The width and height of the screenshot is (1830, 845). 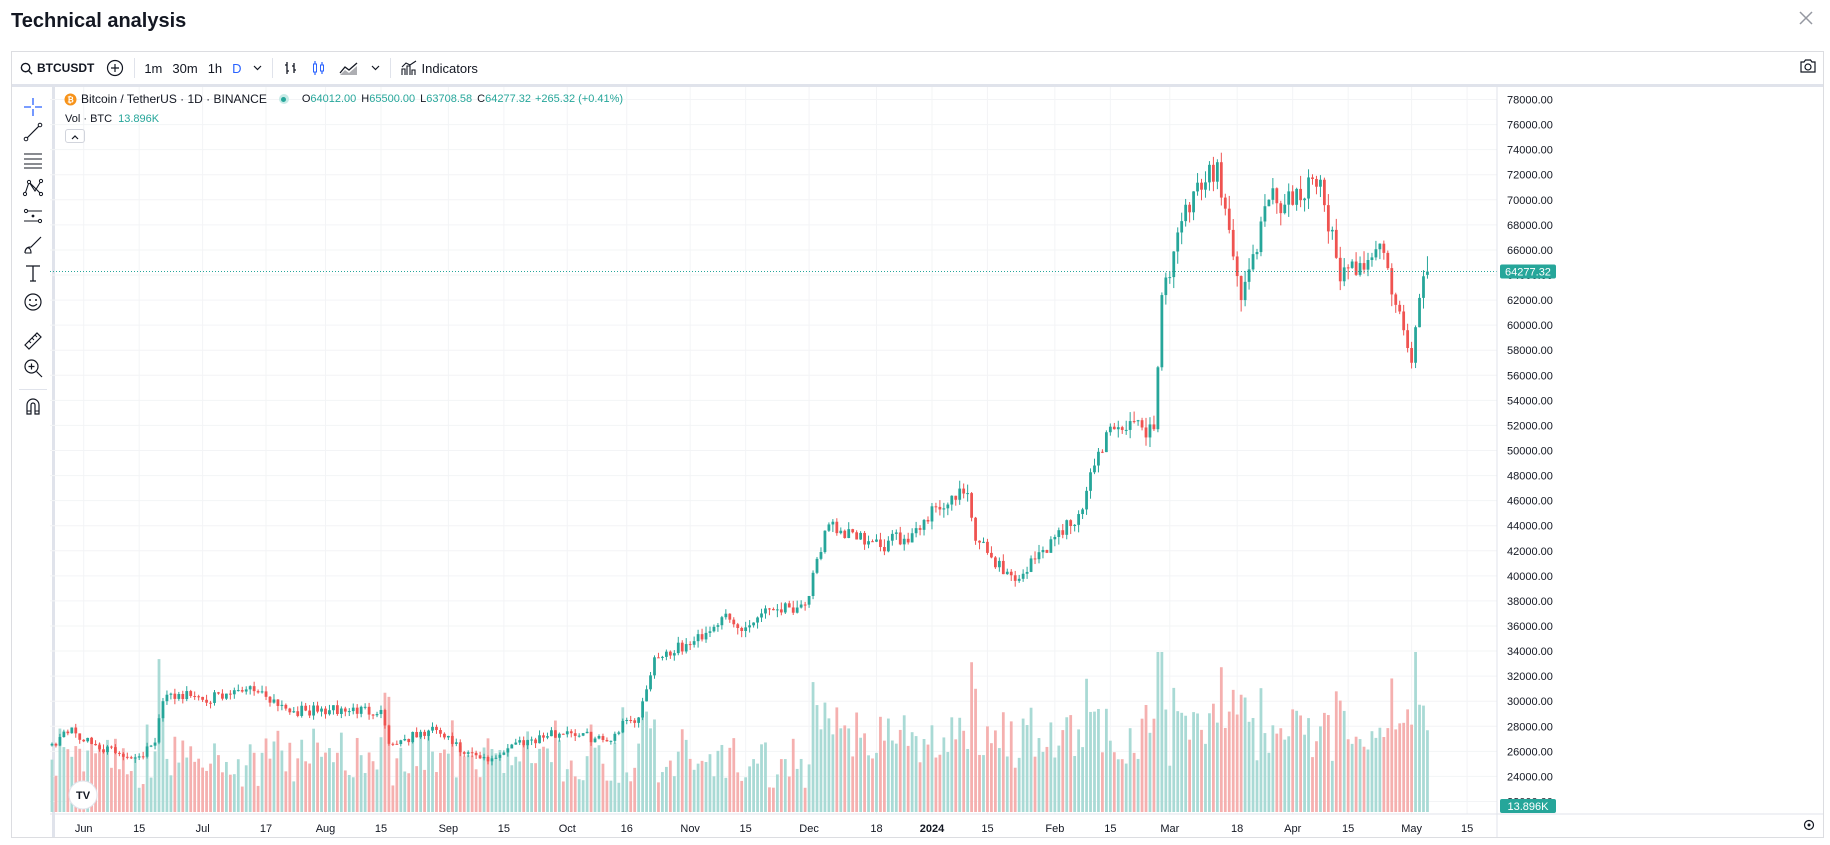 I want to click on price-axis-label: 66000.00, so click(x=1530, y=251).